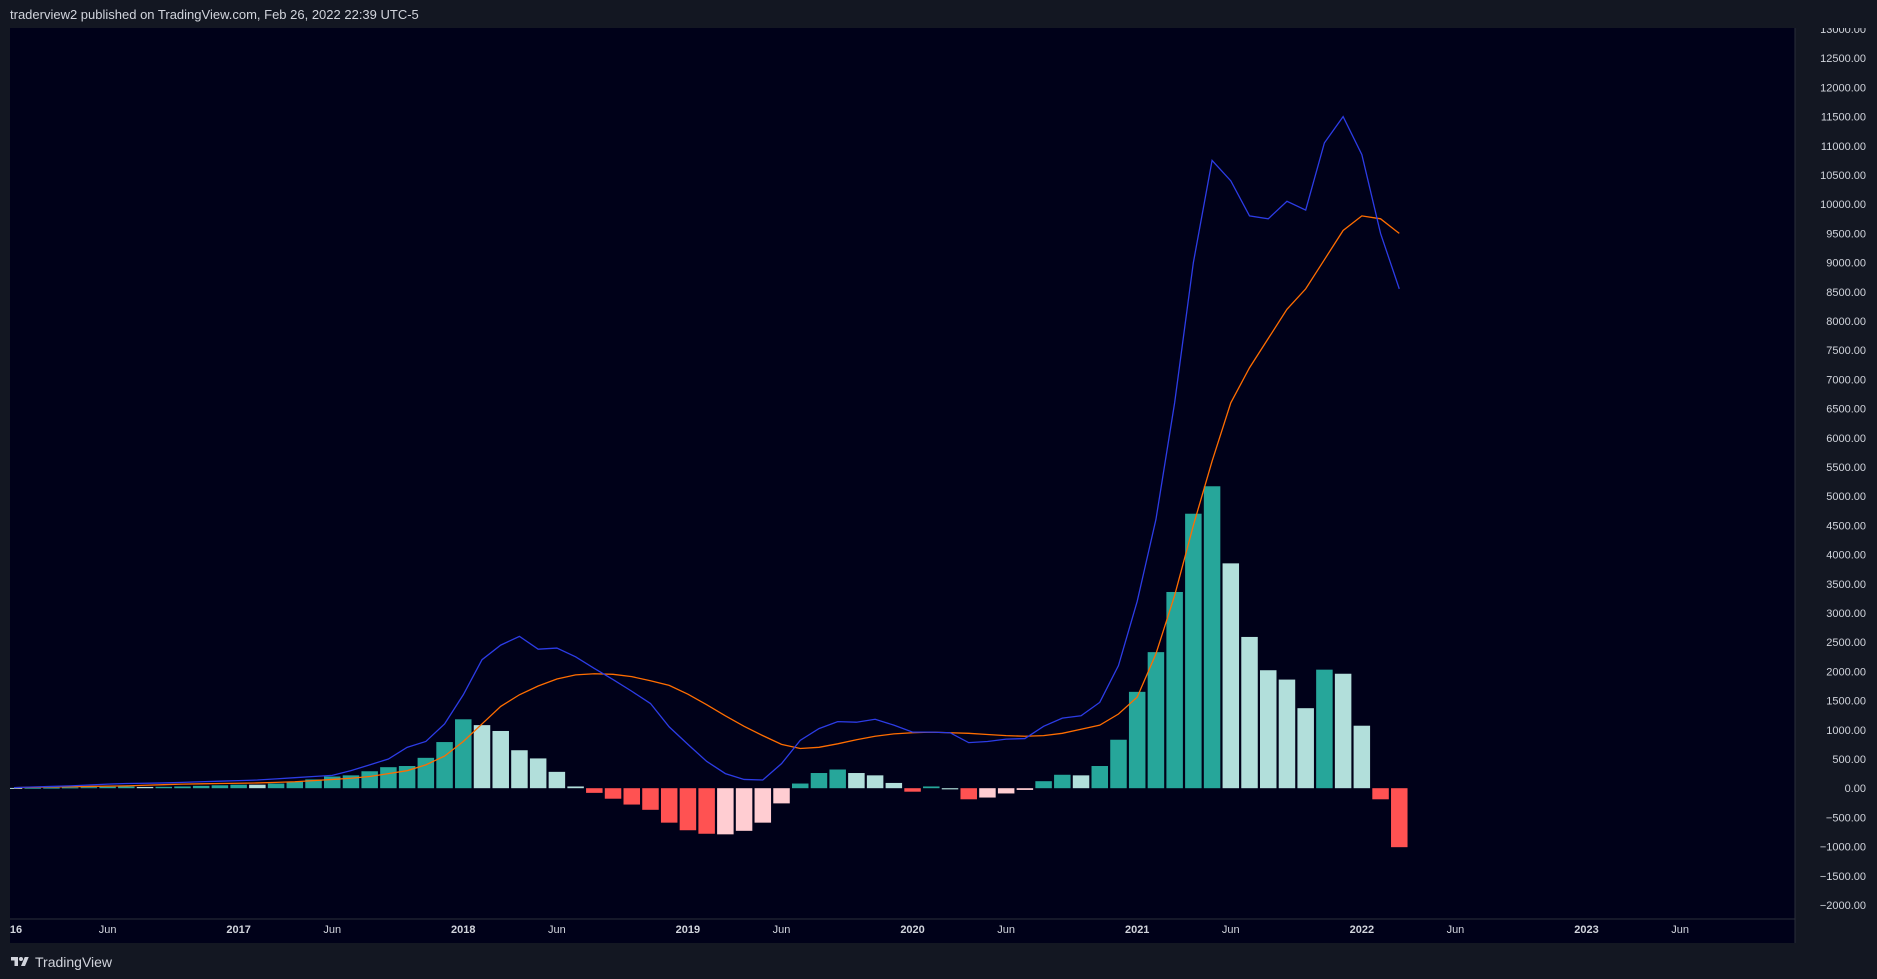 Image resolution: width=1877 pixels, height=979 pixels. What do you see at coordinates (1849, 760) in the screenshot?
I see `price-tick-label: 500.00` at bounding box center [1849, 760].